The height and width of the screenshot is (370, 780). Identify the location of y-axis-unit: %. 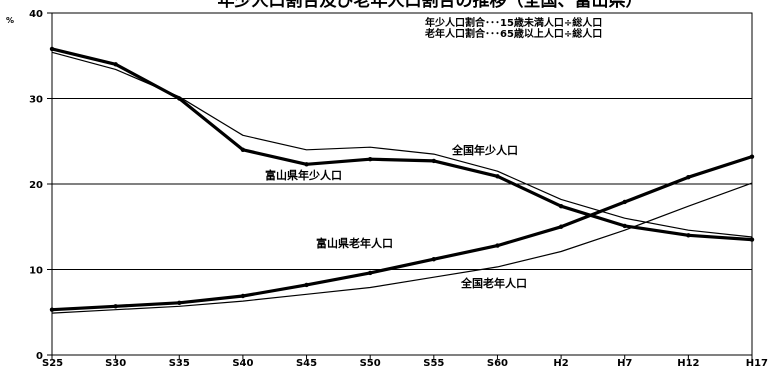
(10, 20).